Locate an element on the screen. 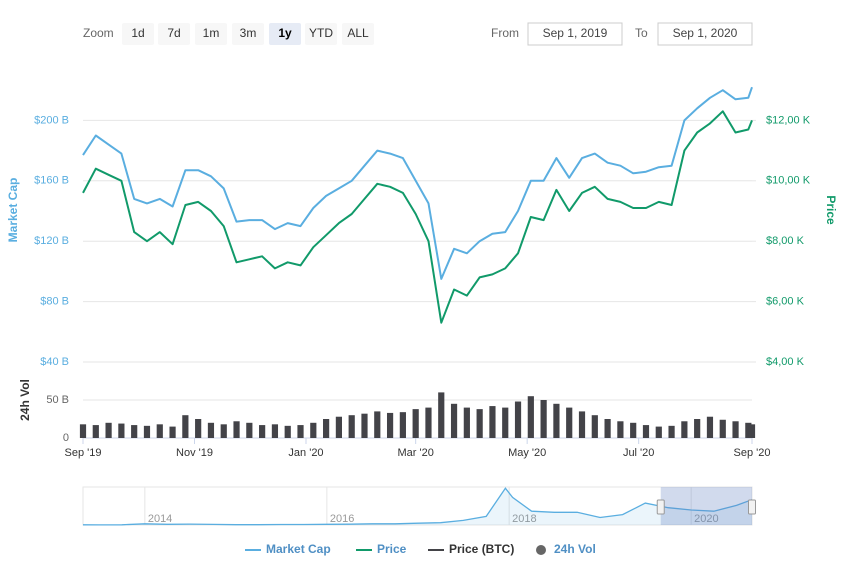 This screenshot has height=569, width=842. legend-label: Market Cap is located at coordinates (298, 549).